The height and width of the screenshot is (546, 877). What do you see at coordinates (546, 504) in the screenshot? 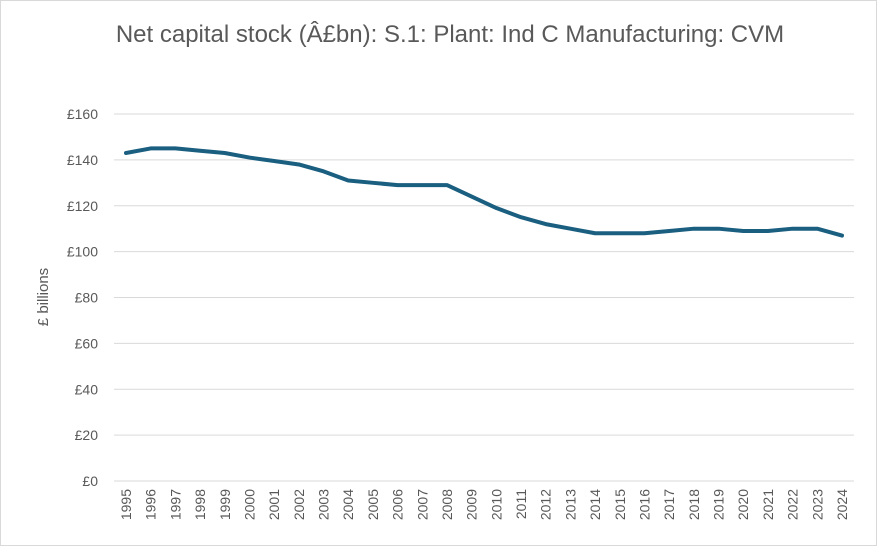
I see `x-tick-label: 2012` at bounding box center [546, 504].